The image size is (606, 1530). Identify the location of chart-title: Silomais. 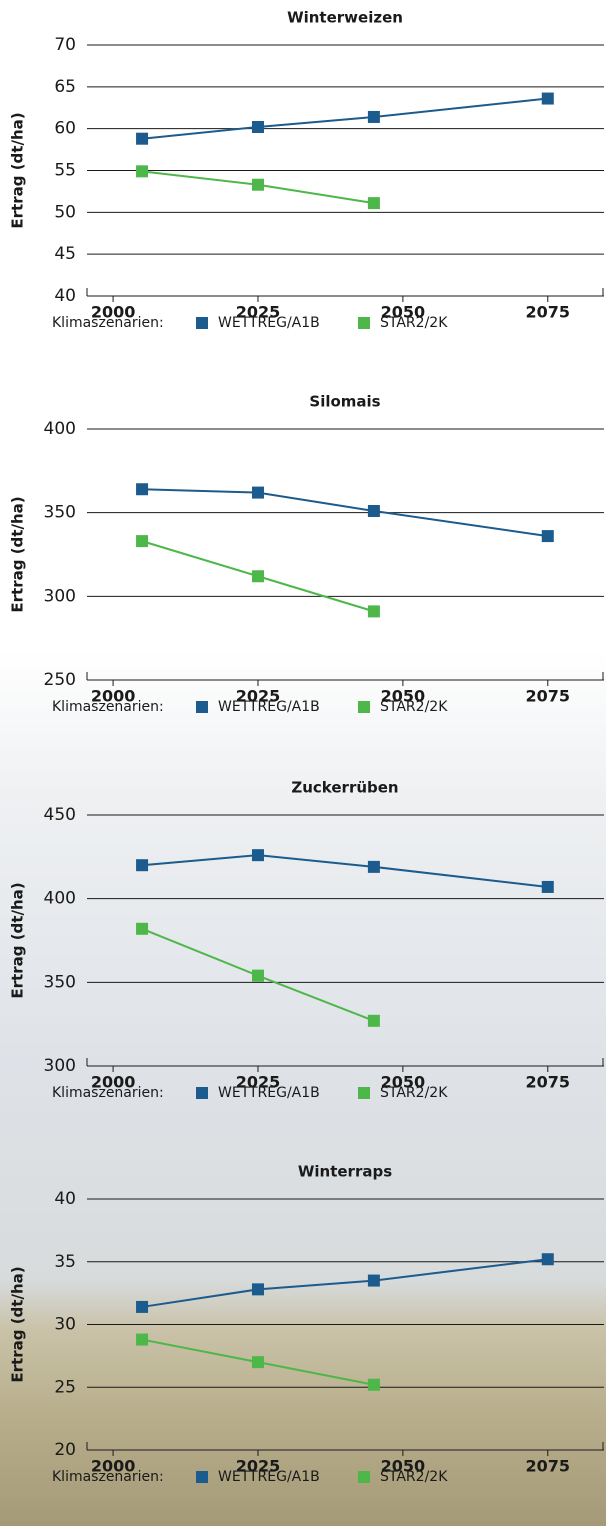
(344, 402).